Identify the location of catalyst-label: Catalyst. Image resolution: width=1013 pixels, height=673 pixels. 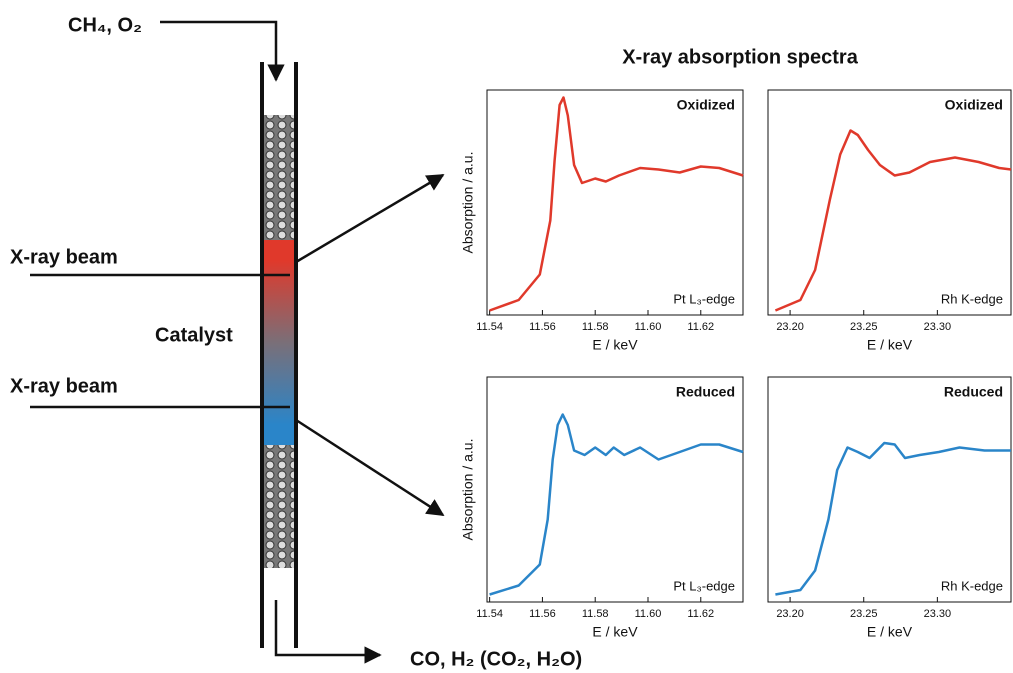
(194, 335).